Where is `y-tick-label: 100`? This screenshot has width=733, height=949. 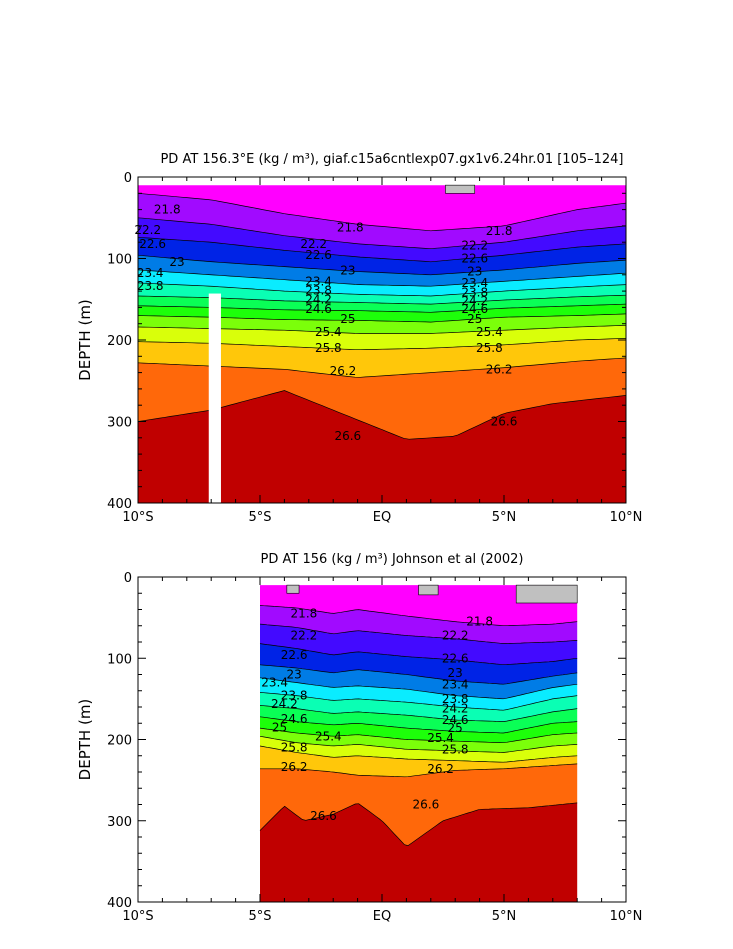 y-tick-label: 100 is located at coordinates (119, 659).